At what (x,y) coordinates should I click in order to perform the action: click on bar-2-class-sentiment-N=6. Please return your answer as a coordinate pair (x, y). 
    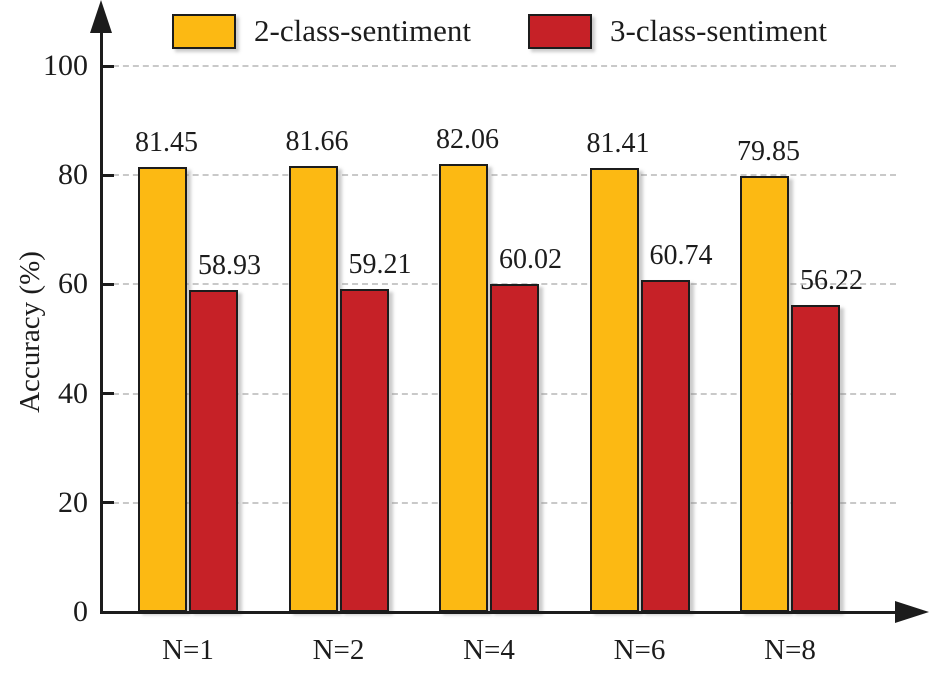
    Looking at the image, I should click on (614, 389).